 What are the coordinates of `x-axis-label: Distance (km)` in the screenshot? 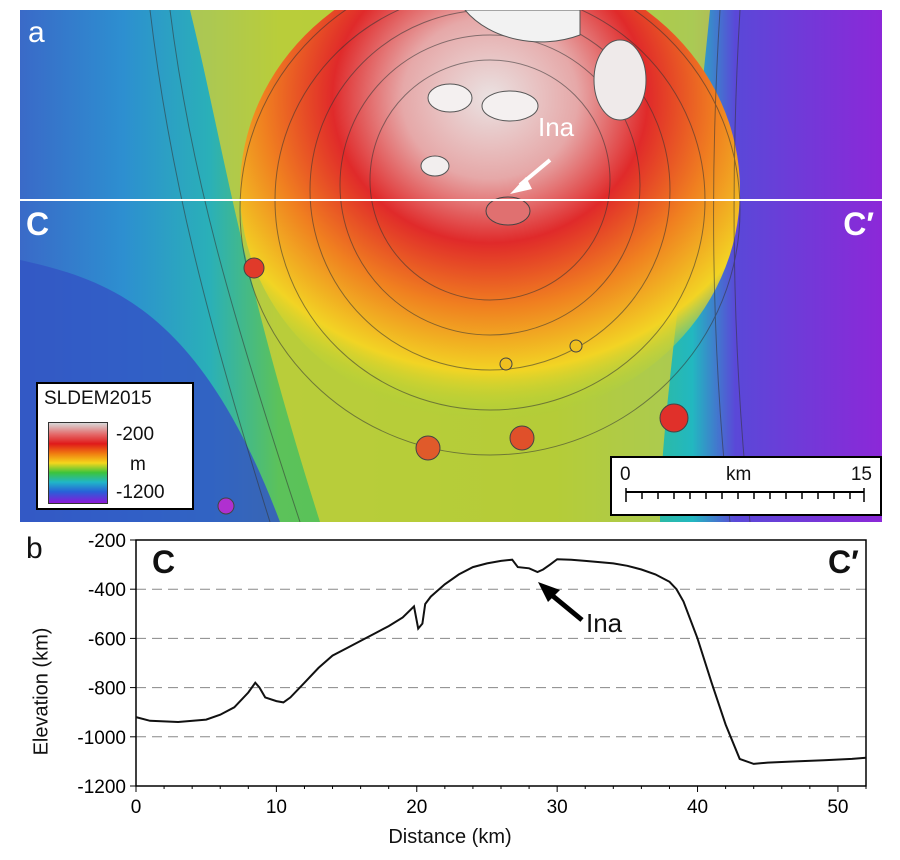 It's located at (450, 837).